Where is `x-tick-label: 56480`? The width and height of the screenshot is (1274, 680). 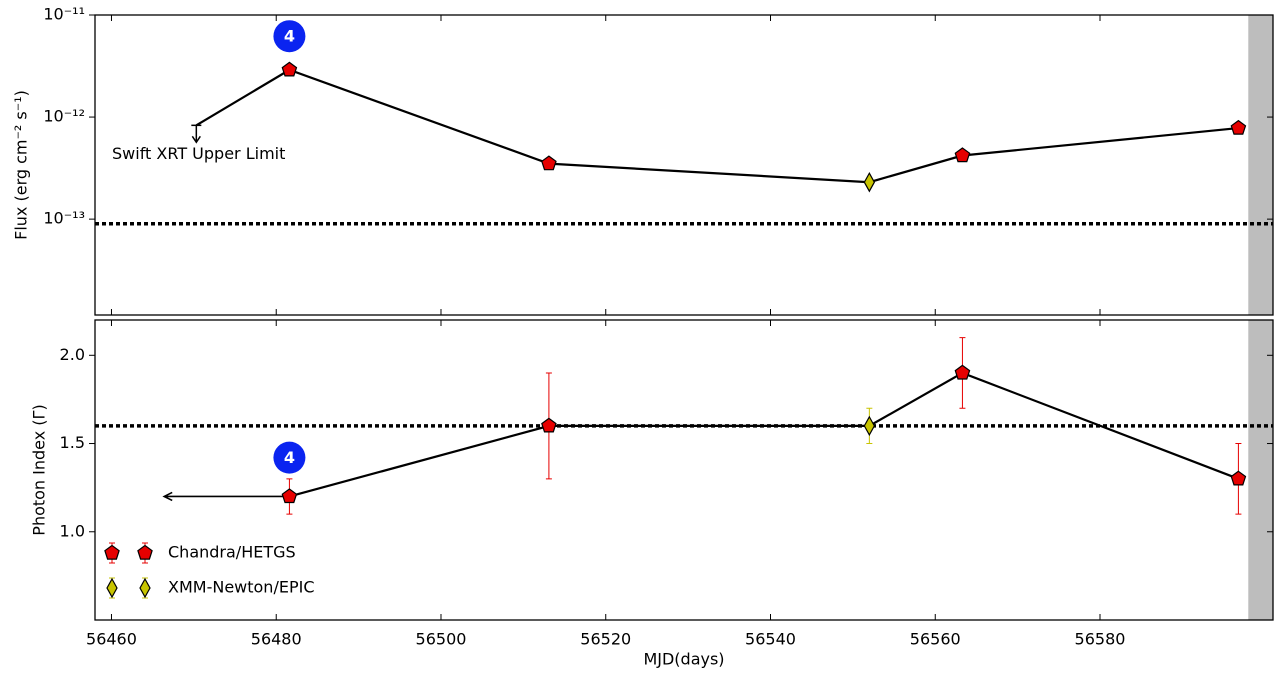 x-tick-label: 56480 is located at coordinates (276, 639).